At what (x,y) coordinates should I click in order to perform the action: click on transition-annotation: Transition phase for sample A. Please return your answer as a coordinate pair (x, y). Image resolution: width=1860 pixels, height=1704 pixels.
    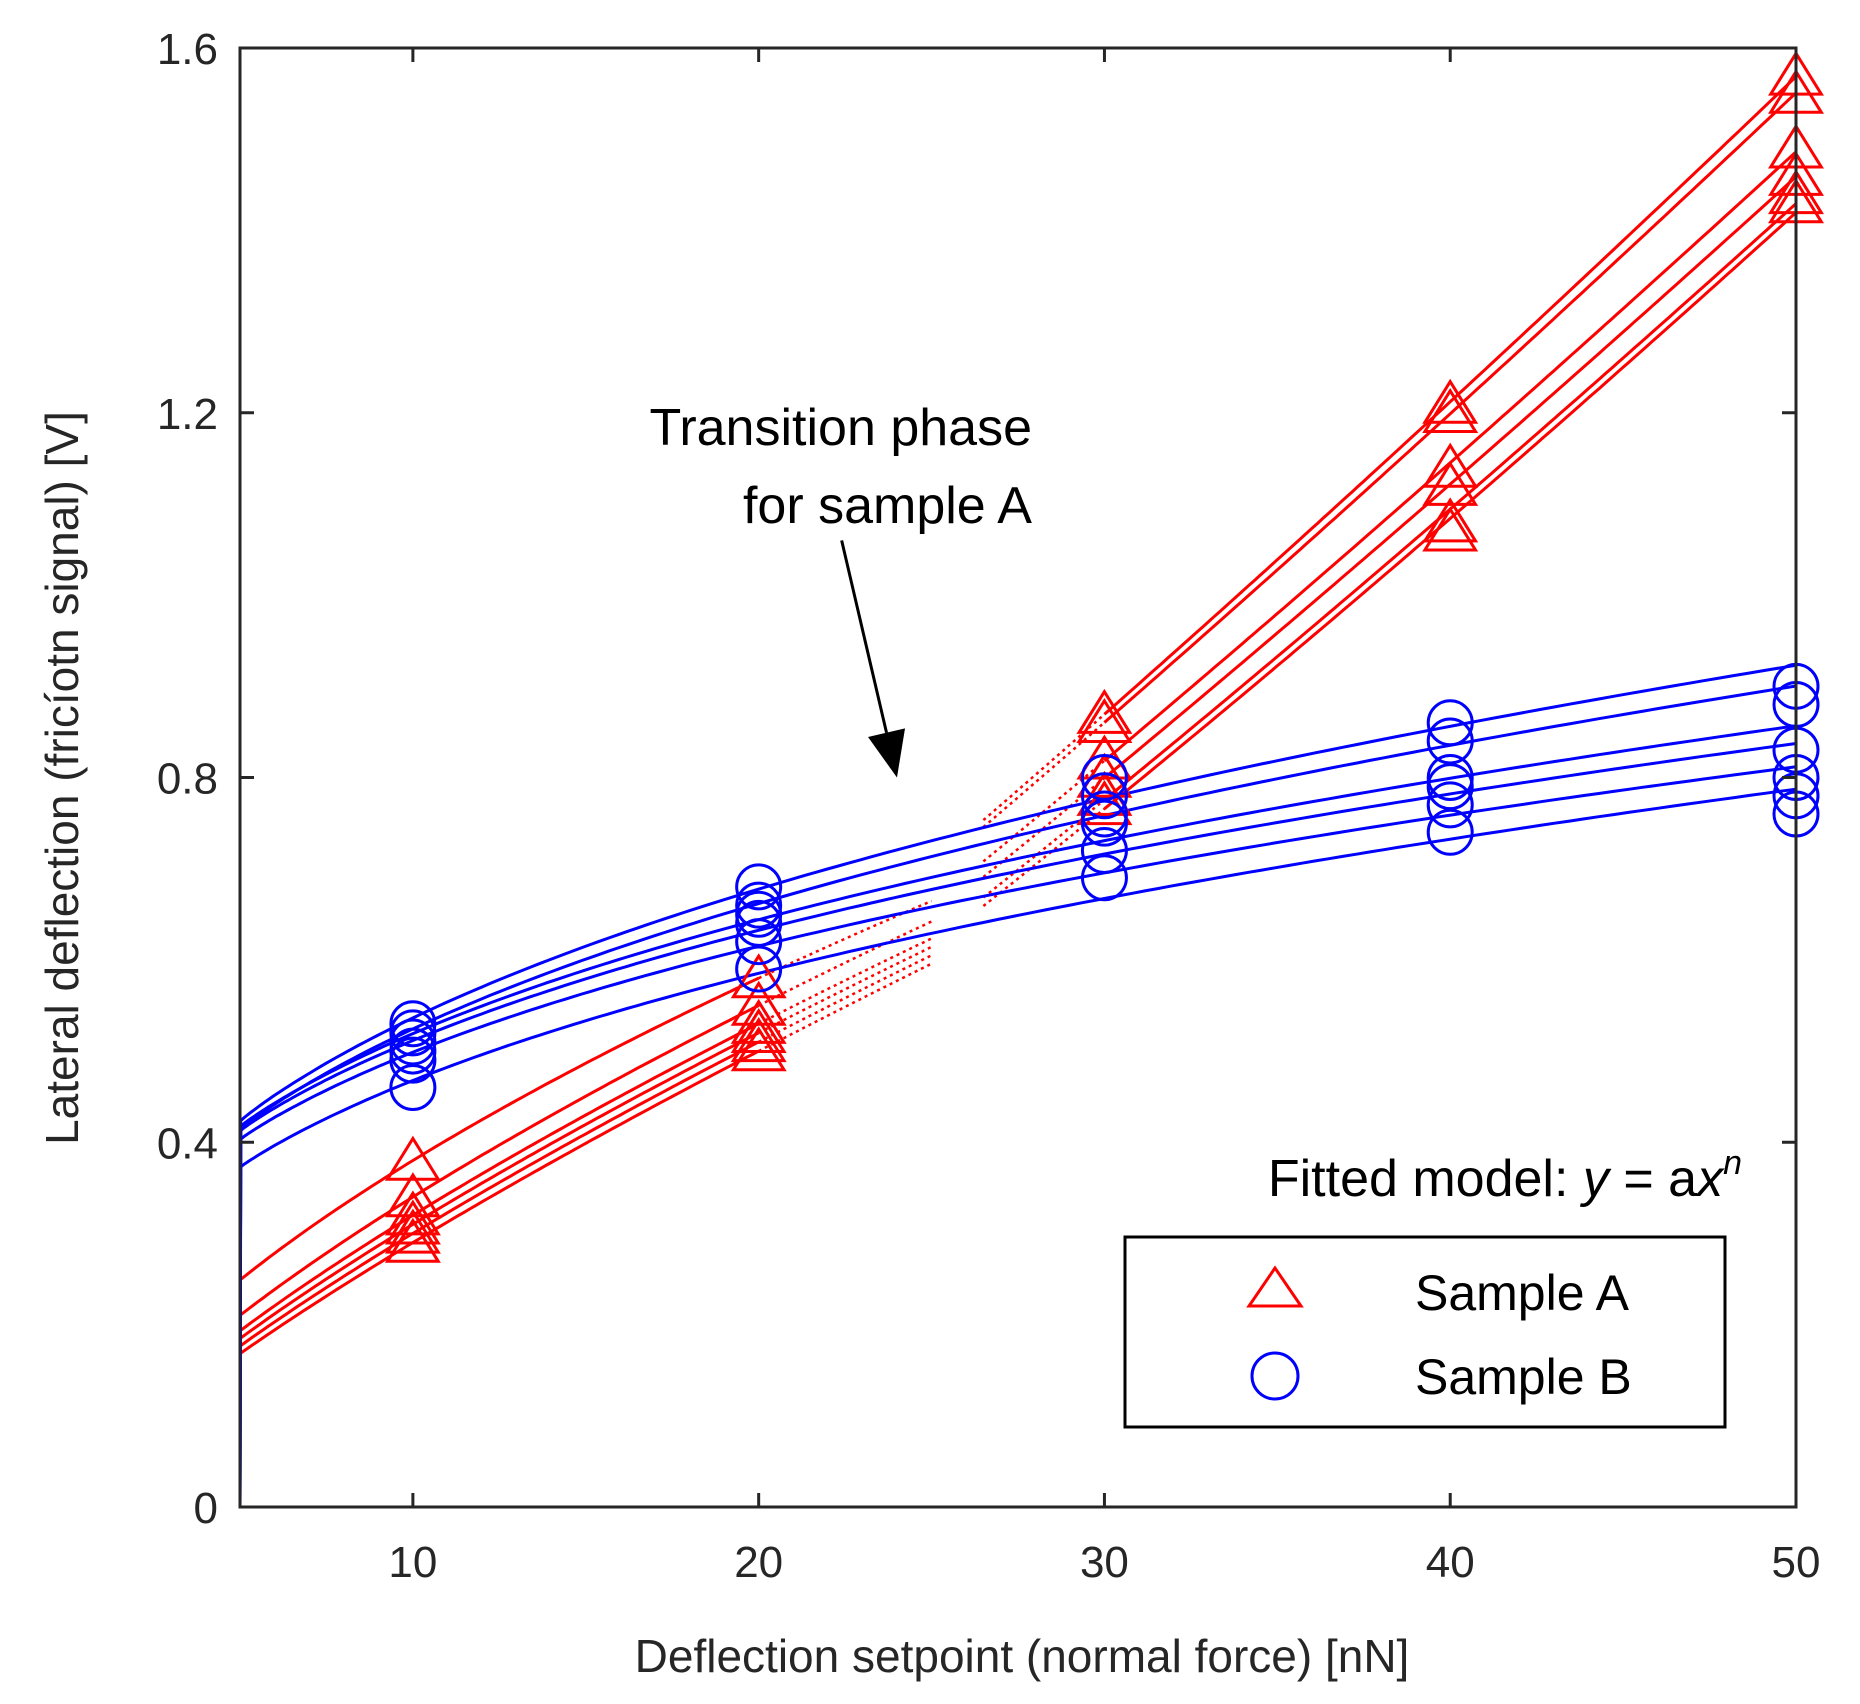
    Looking at the image, I should click on (840, 588).